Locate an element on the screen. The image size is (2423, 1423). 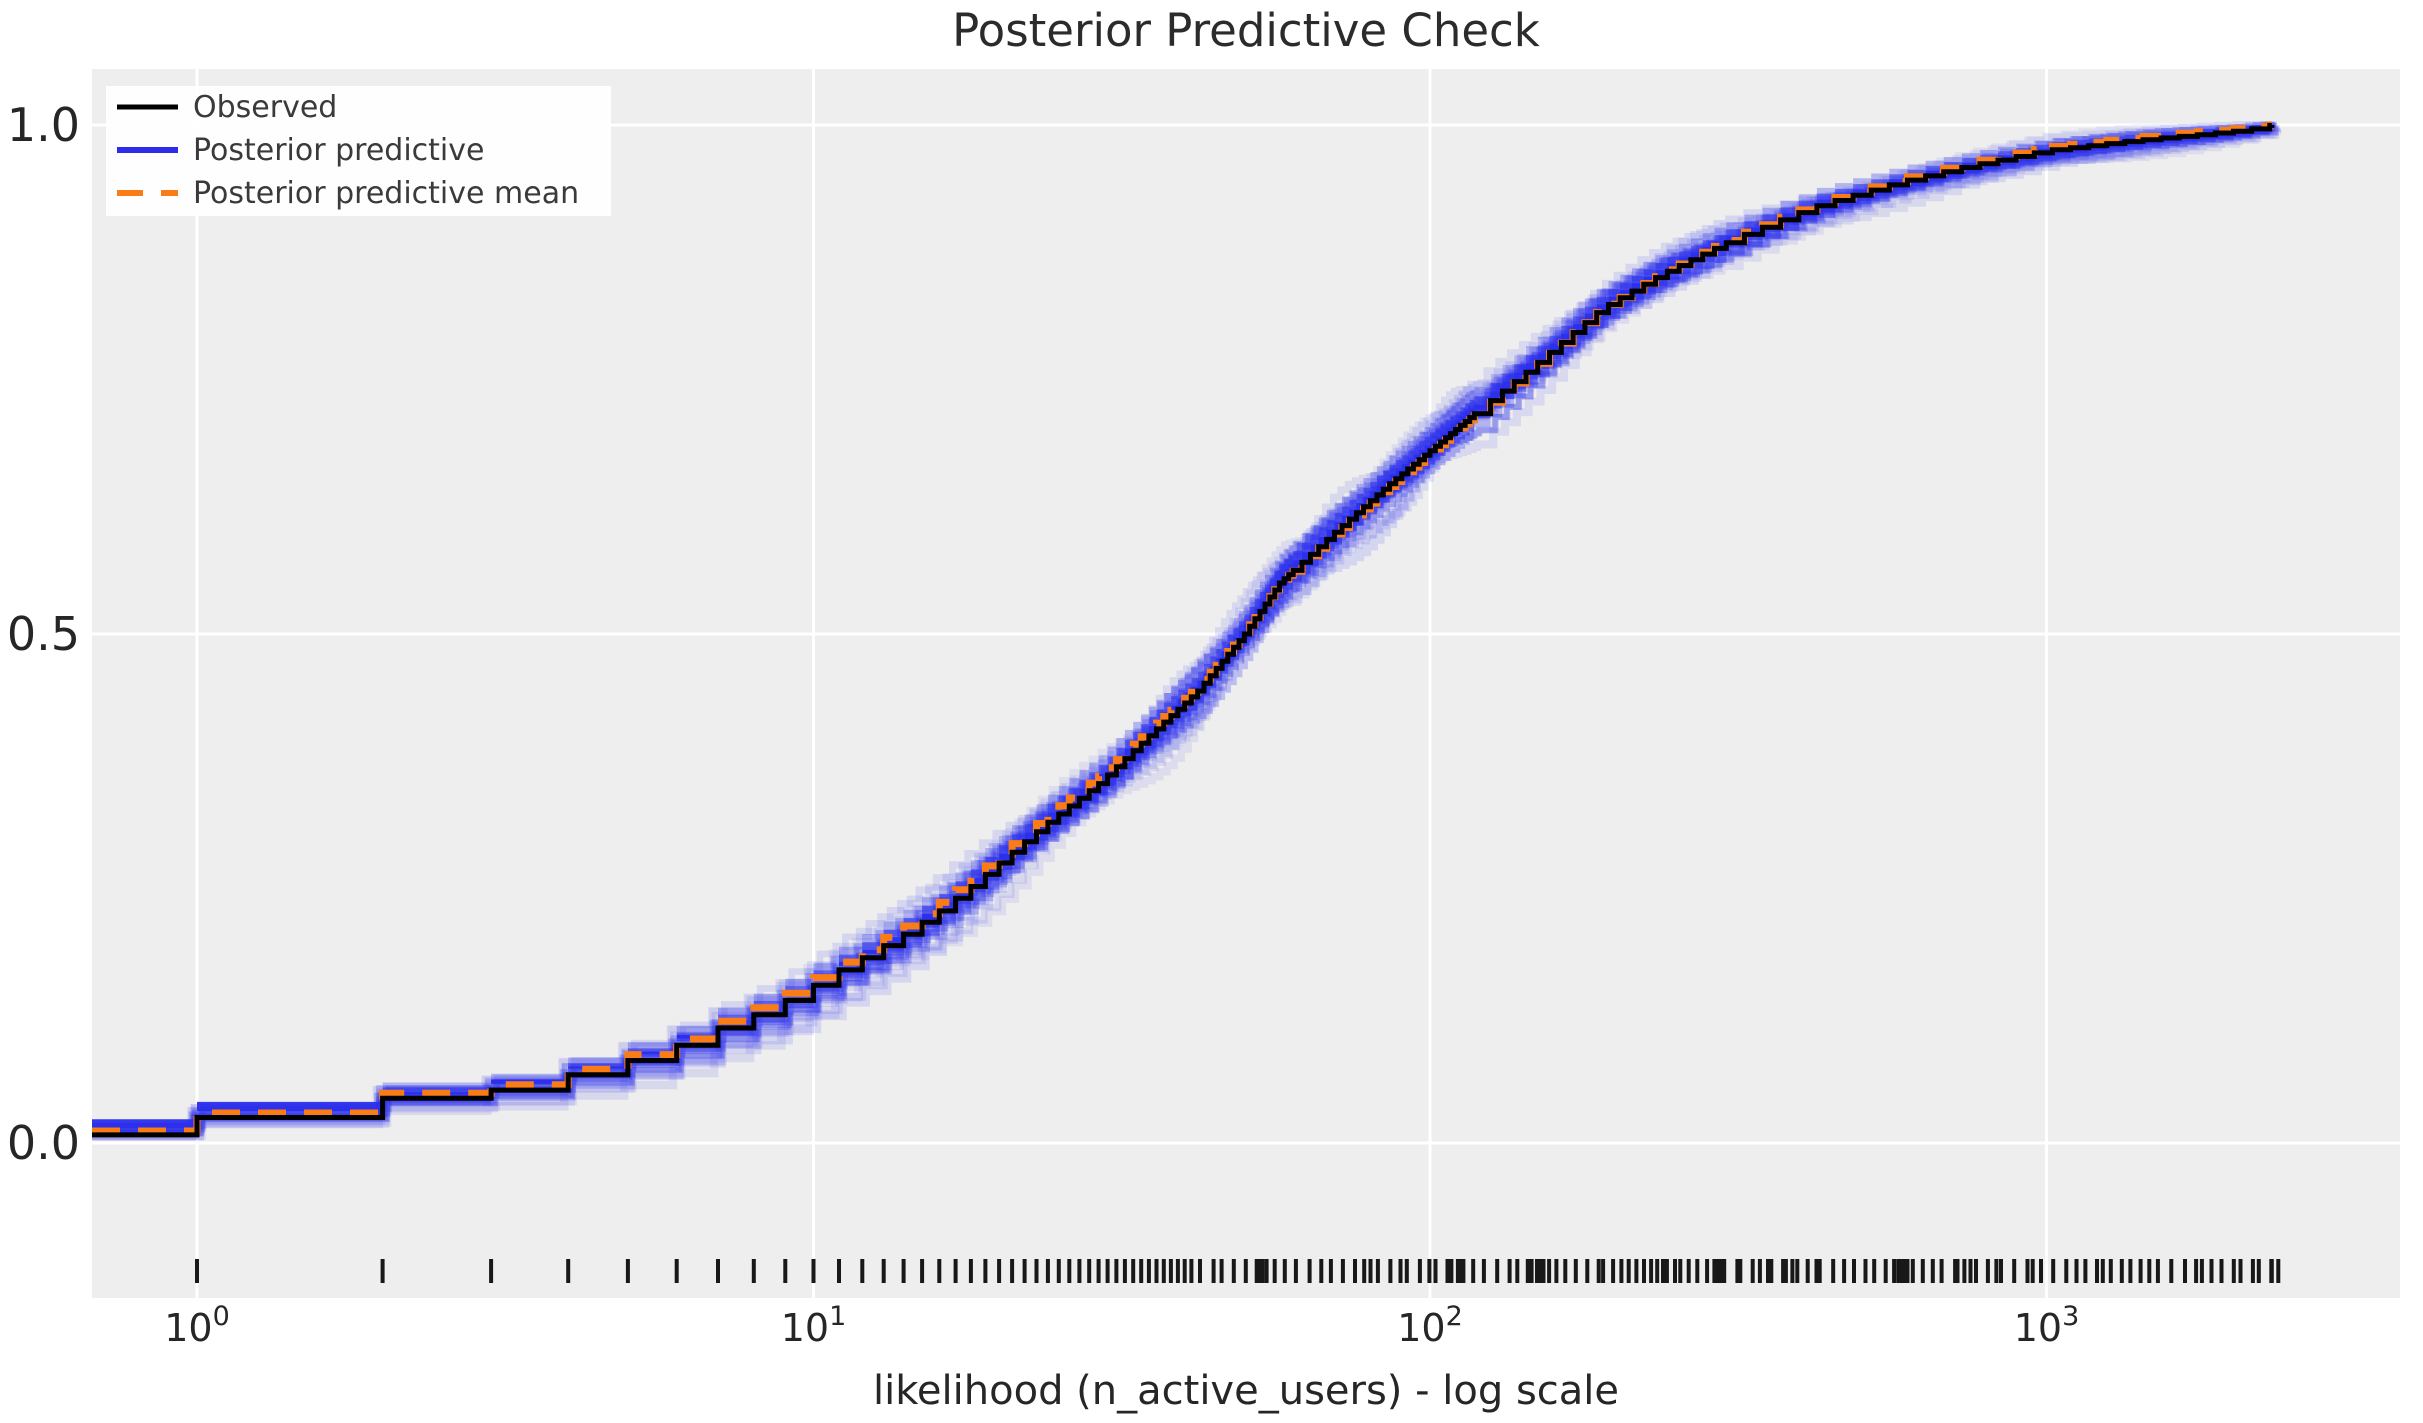
legend-label-posterior-predictive-mean: Posterior predictive mean is located at coordinates (386, 193).